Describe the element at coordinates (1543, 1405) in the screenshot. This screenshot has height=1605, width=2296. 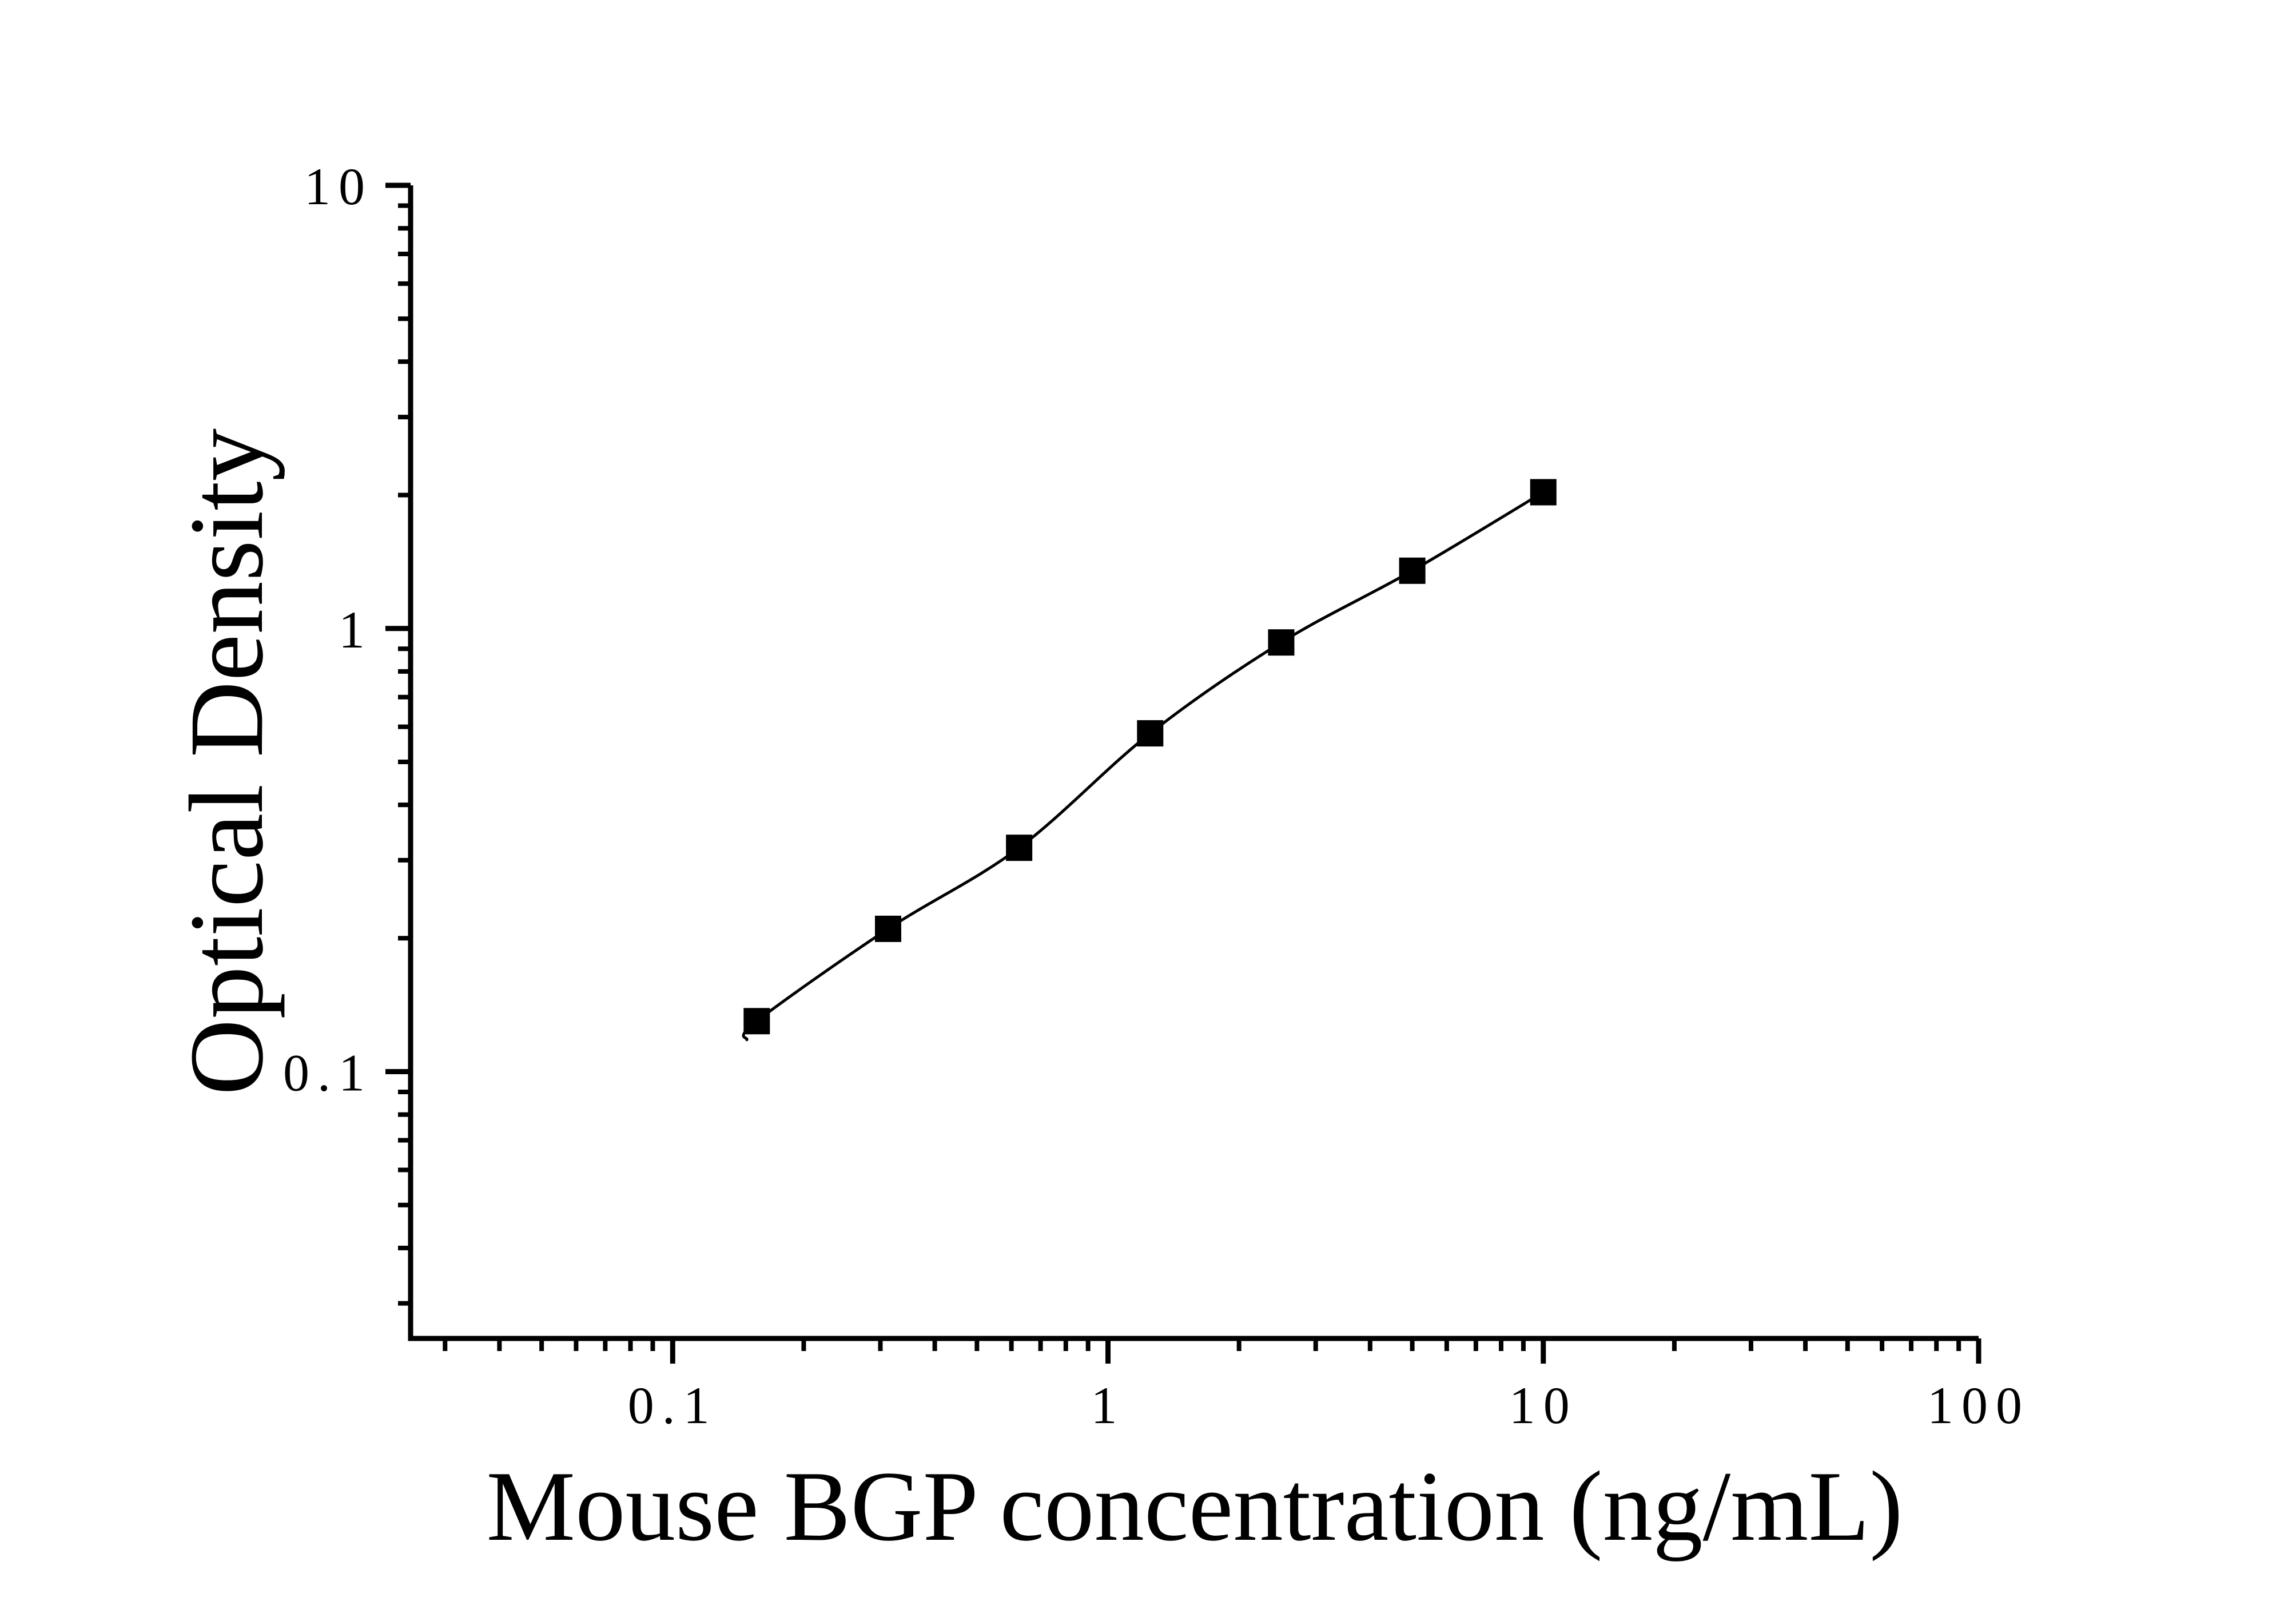
I see `x-tick-label: 10` at that location.